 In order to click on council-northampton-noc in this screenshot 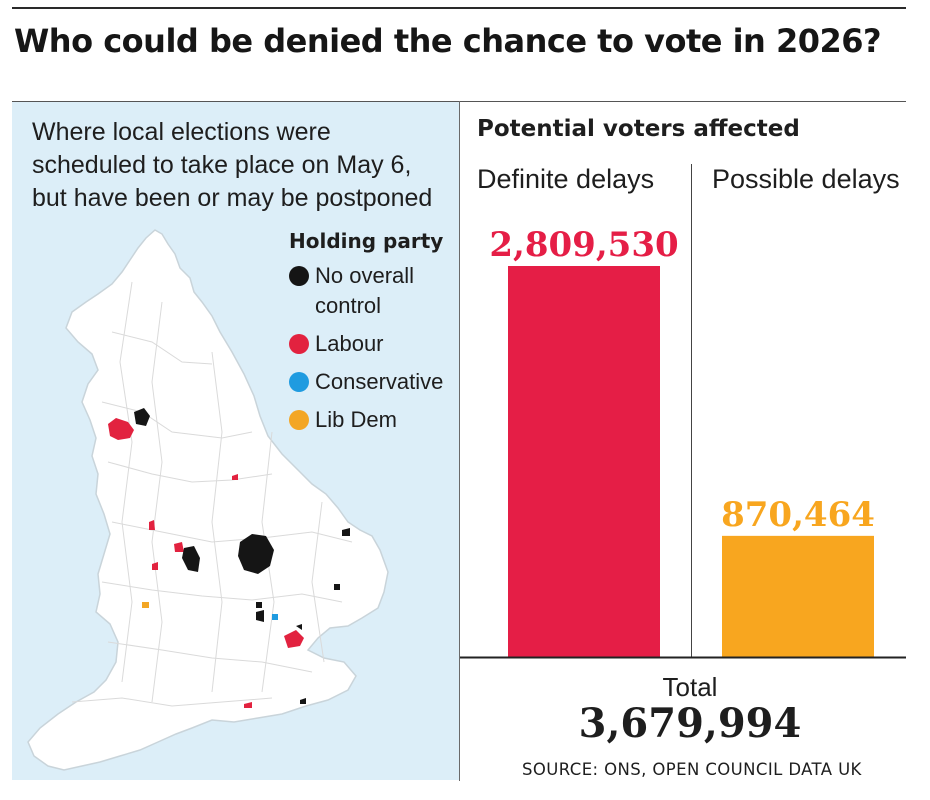, I will do `click(256, 554)`.